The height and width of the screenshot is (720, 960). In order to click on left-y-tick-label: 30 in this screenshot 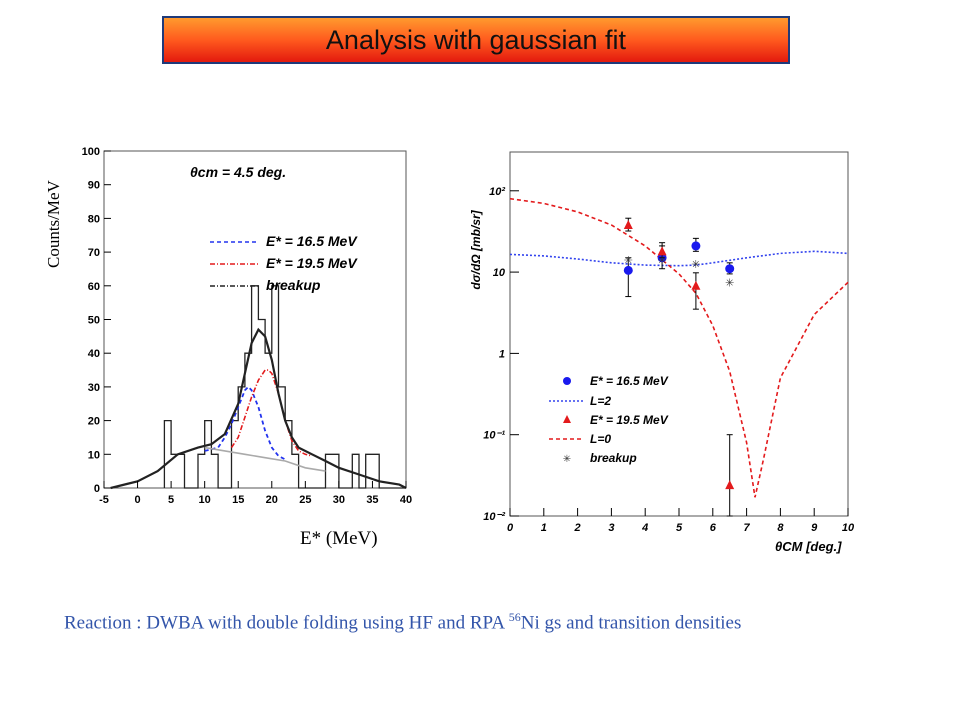, I will do `click(94, 388)`.